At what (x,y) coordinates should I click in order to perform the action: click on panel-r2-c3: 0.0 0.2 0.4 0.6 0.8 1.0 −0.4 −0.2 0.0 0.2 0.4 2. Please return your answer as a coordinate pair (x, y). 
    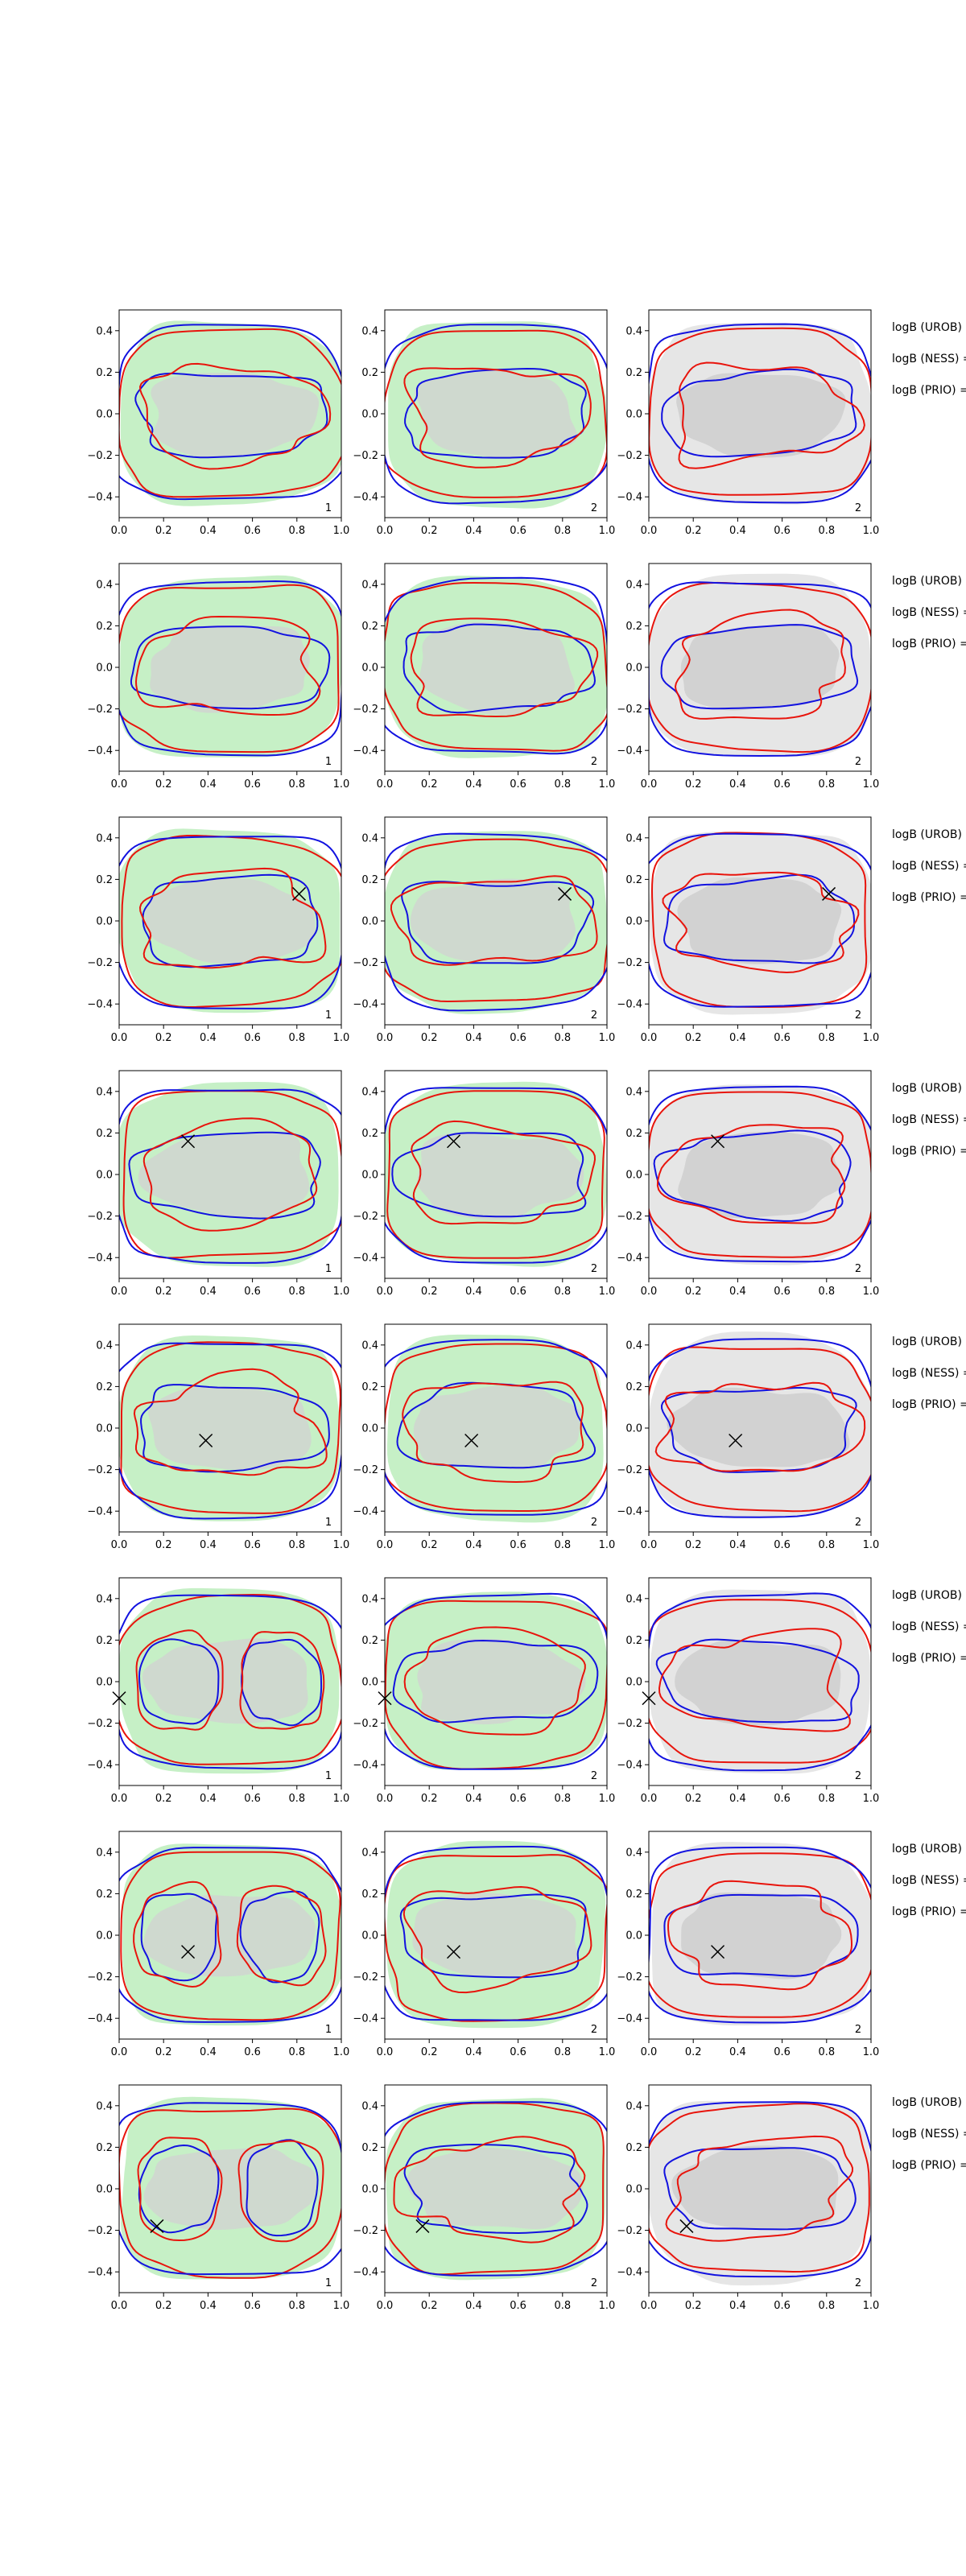
    Looking at the image, I should click on (748, 677).